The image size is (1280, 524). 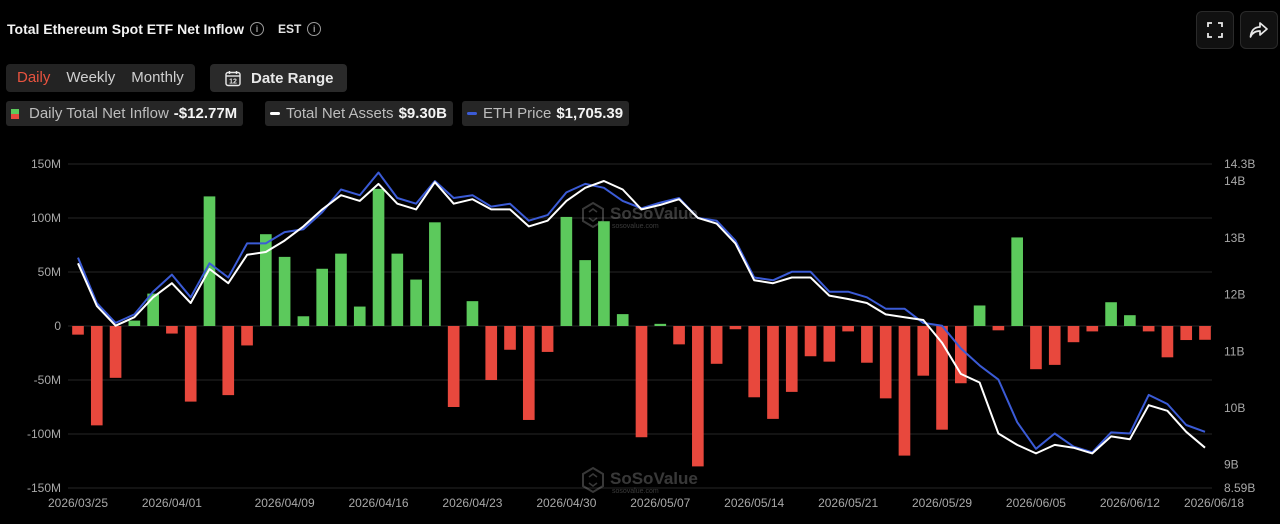 I want to click on calendar-icon: 12, so click(x=233, y=78).